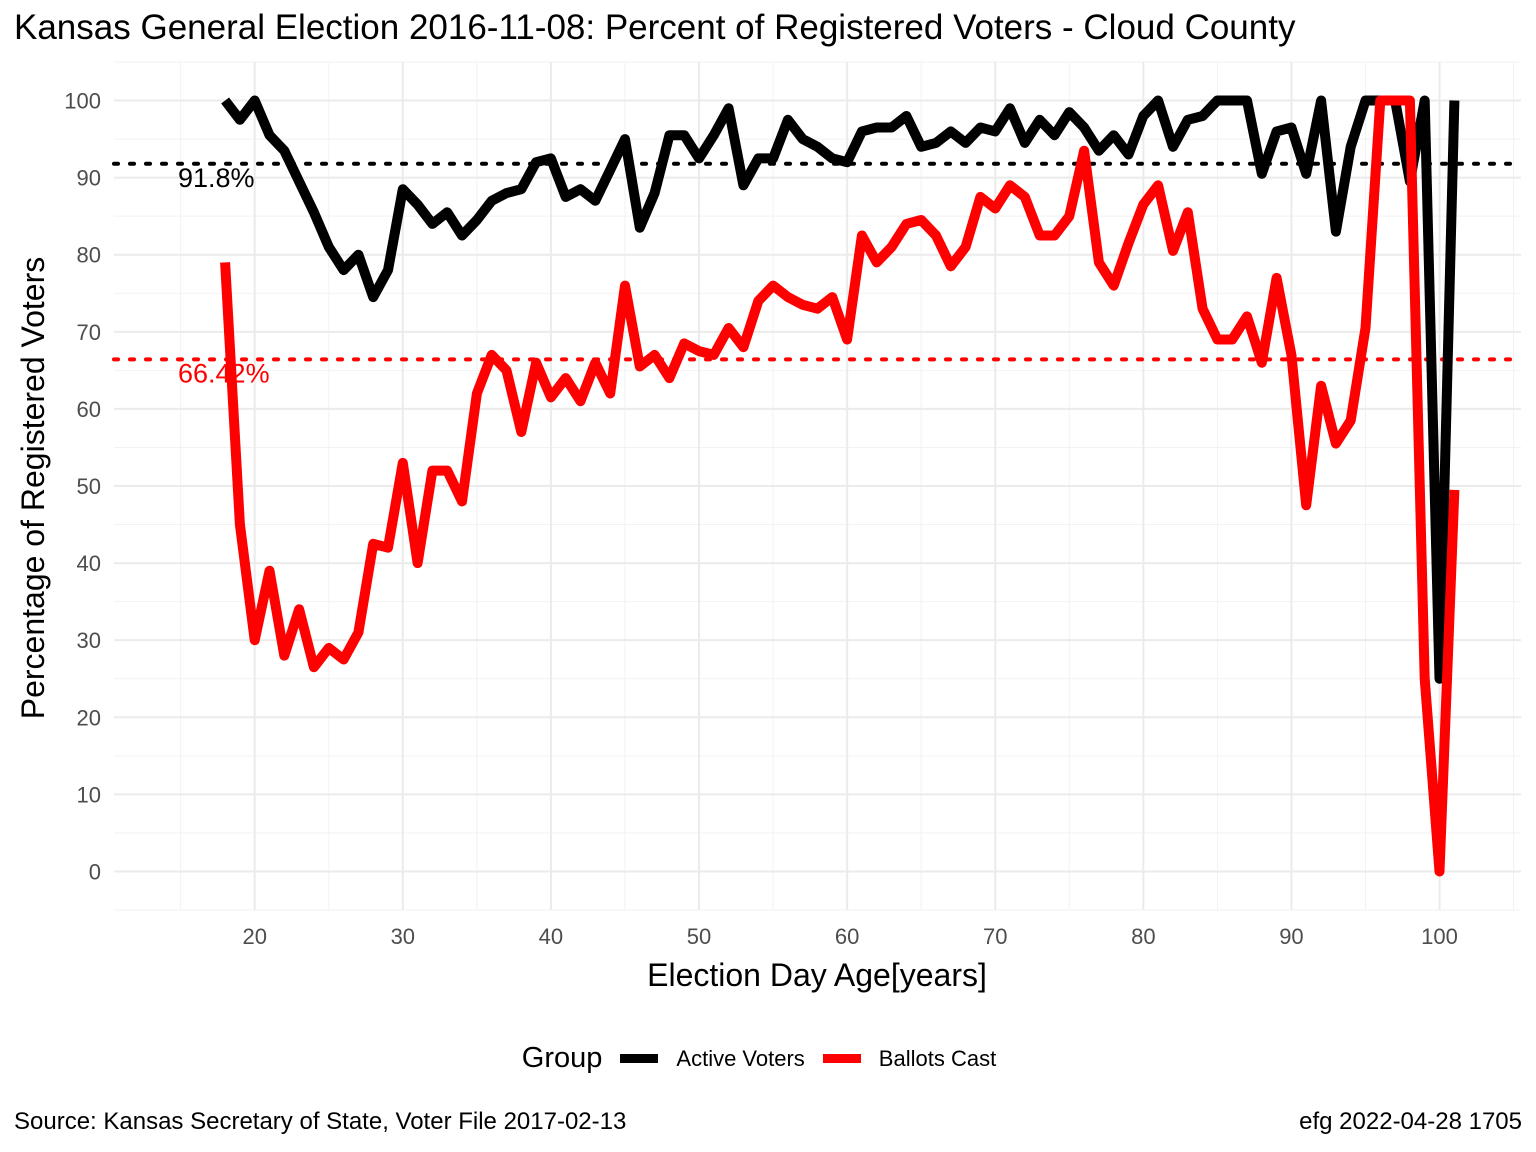 The width and height of the screenshot is (1536, 1152). Describe the element at coordinates (89, 563) in the screenshot. I see `y-tick-label: 40` at that location.